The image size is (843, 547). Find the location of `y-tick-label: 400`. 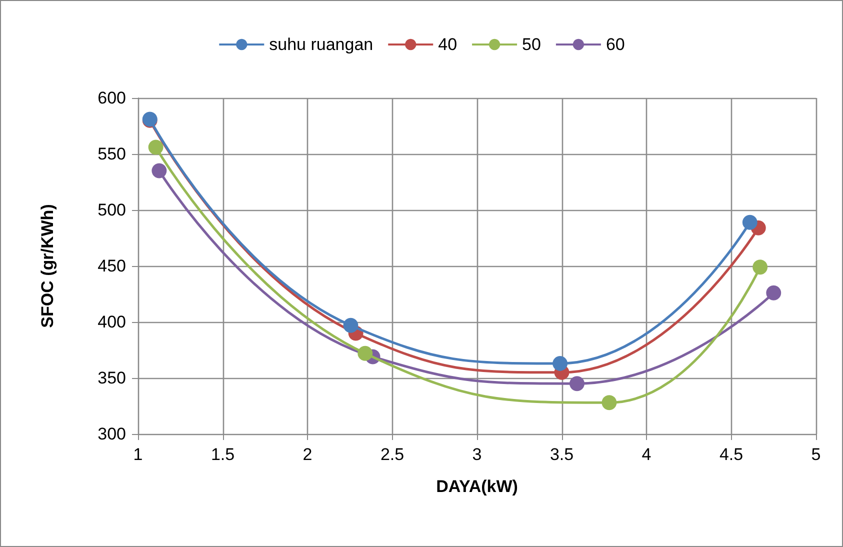

y-tick-label: 400 is located at coordinates (112, 322).